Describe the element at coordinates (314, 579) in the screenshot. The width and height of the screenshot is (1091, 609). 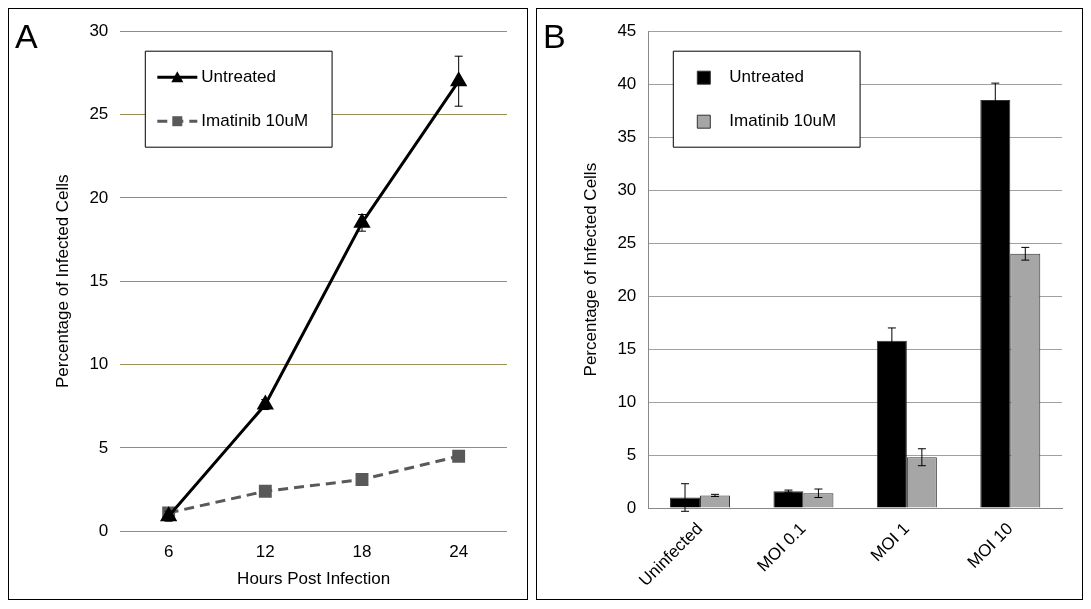
I see `x-axis-title: Hours Post Infection` at that location.